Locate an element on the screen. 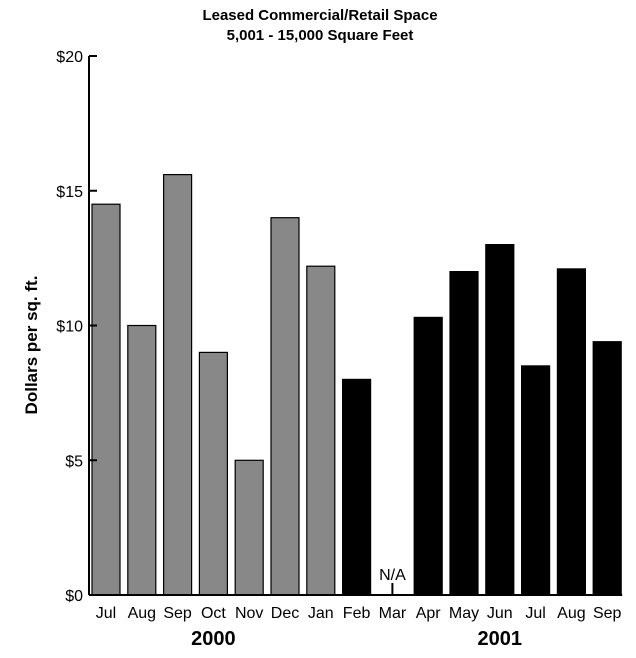 This screenshot has height=658, width=636. x-tick-label-12: Jul is located at coordinates (535, 613).